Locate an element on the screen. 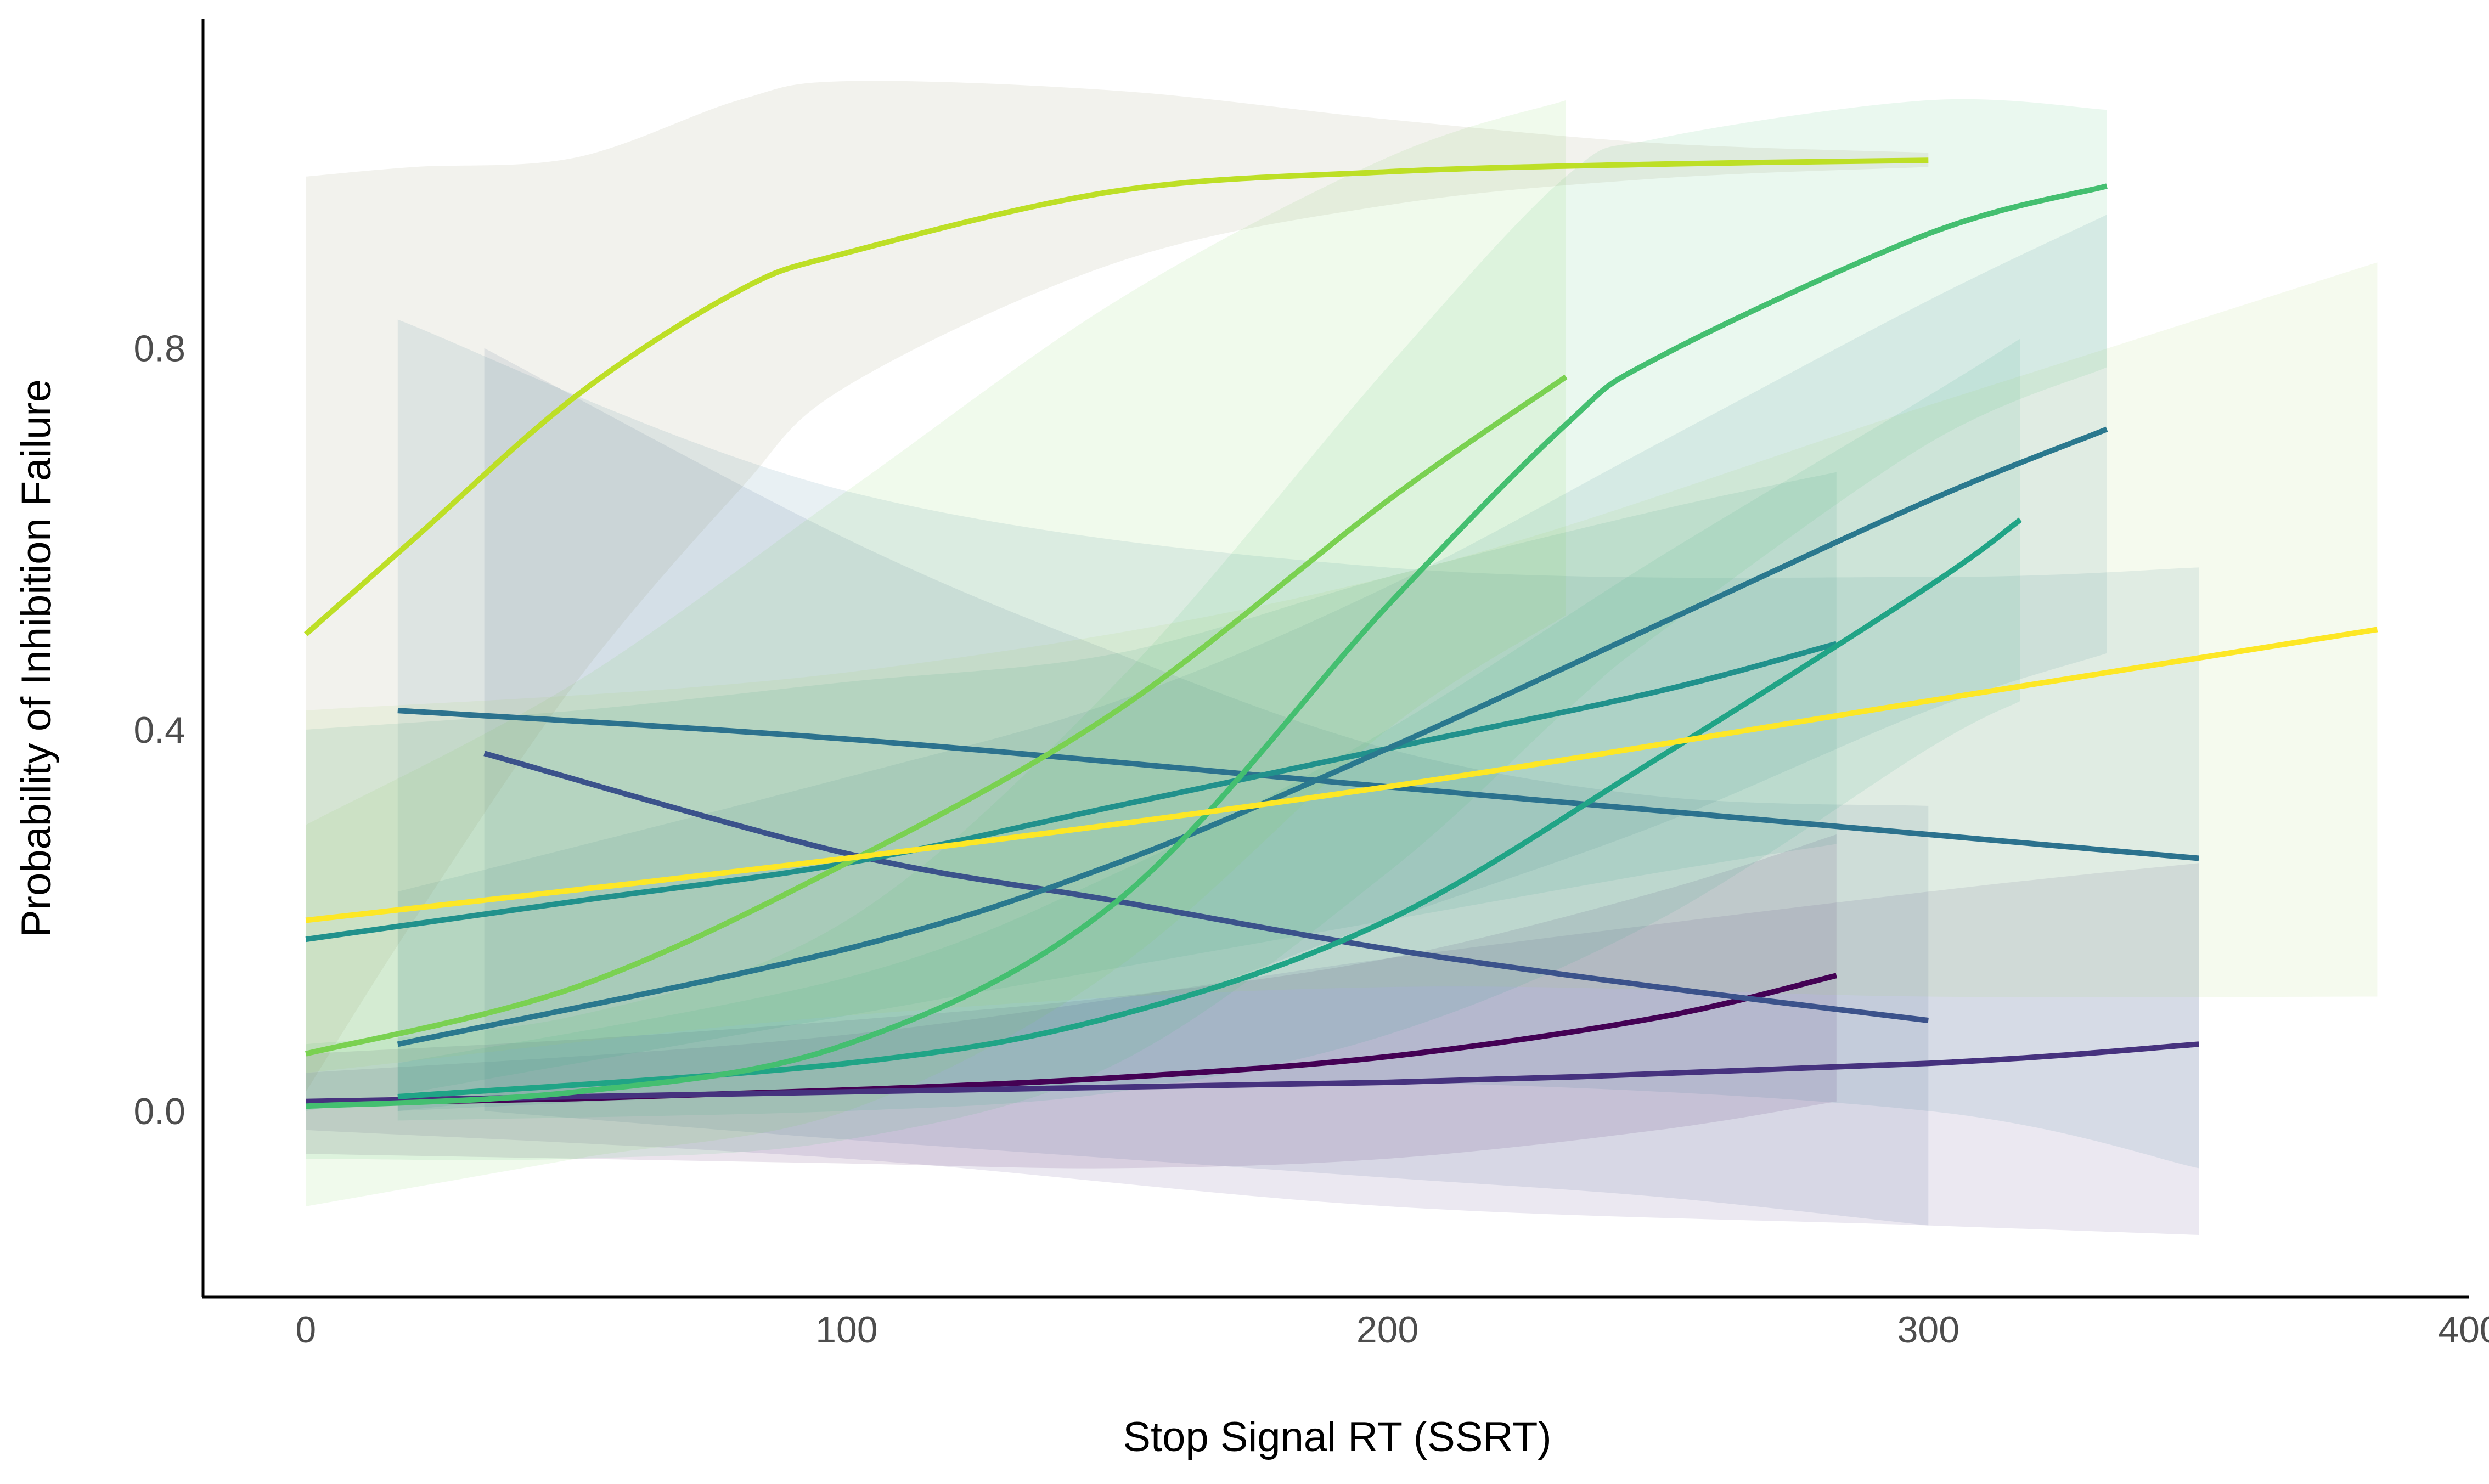 Image resolution: width=2489 pixels, height=1484 pixels. y-axis-title: Probability of Inhibition Failure is located at coordinates (36, 658).